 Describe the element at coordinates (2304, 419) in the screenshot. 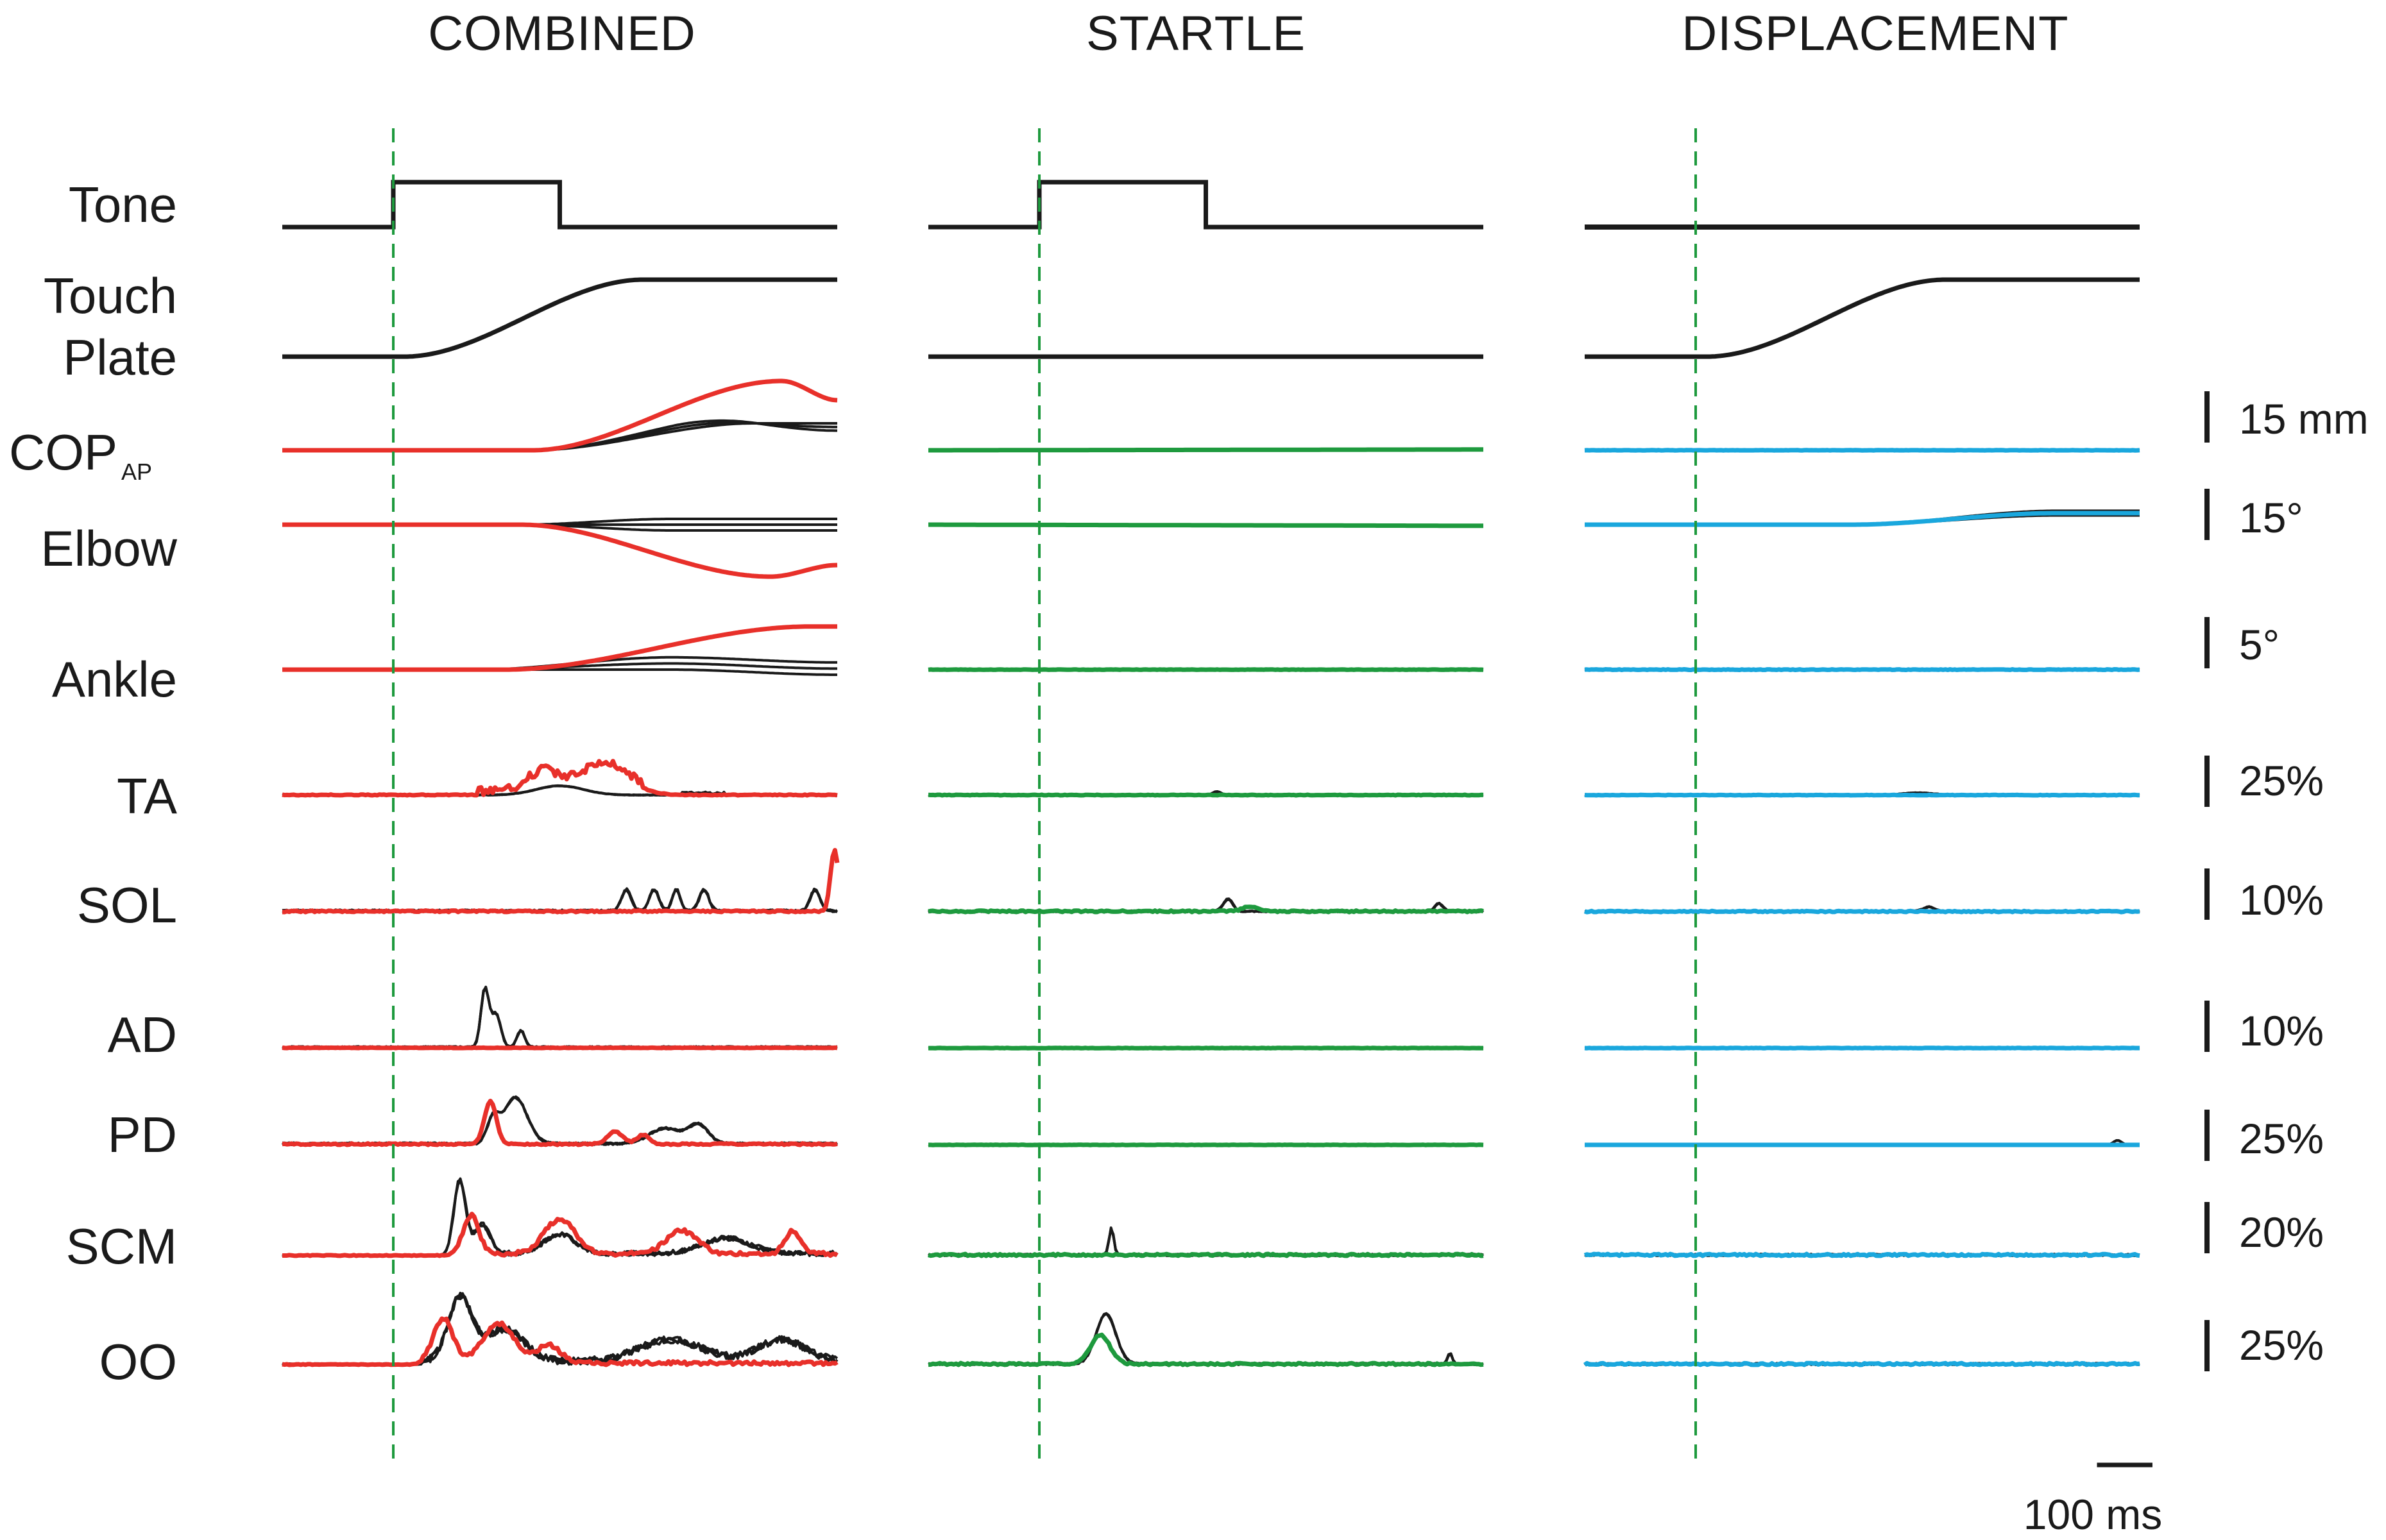

I see `scale-label-cop: 15 mm` at that location.